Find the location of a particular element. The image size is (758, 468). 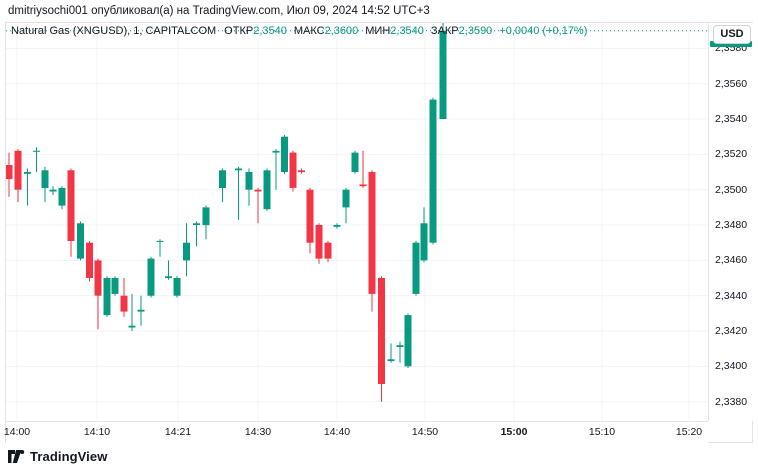

time-axis-label: 15:10 is located at coordinates (602, 432).